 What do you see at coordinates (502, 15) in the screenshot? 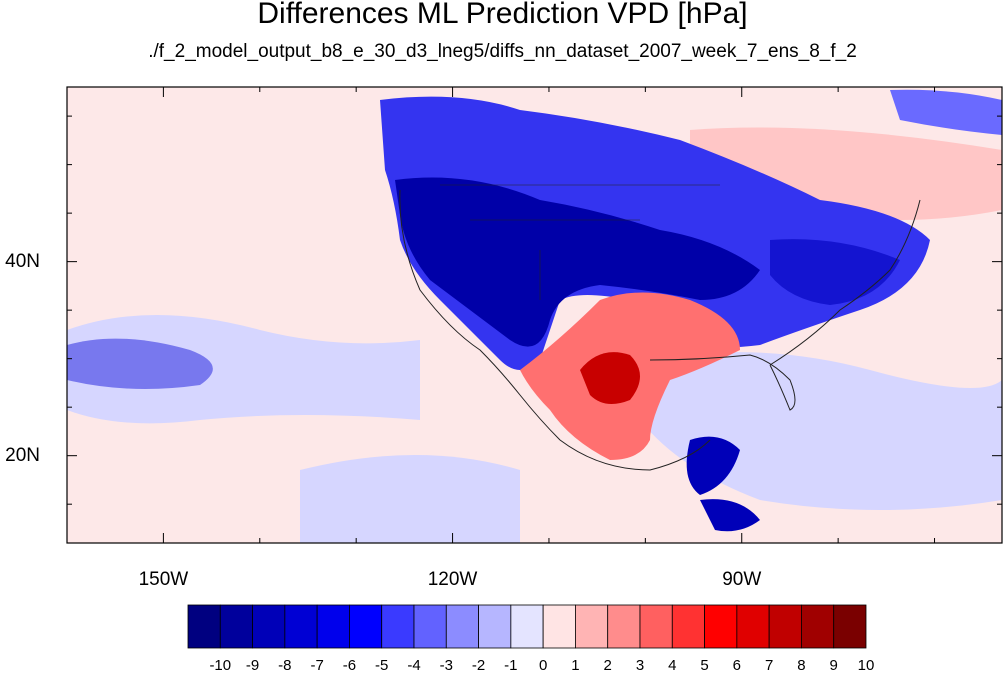
I see `map-title: Differences ML Prediction VPD [hPa]` at bounding box center [502, 15].